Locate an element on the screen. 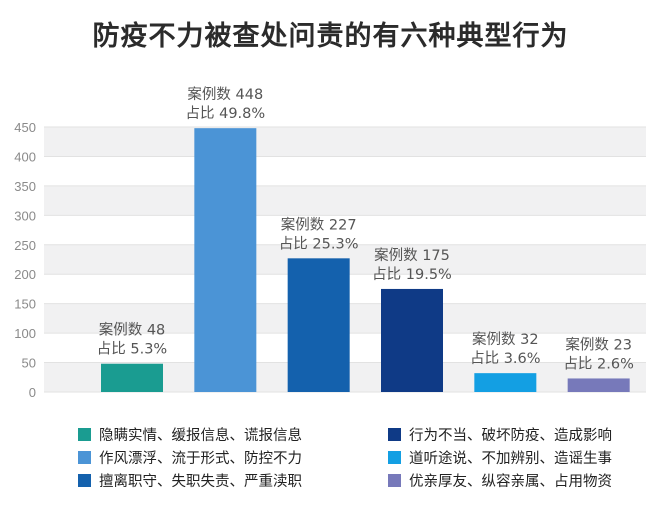 The height and width of the screenshot is (508, 661). bar-value-label: 案例数 23 is located at coordinates (598, 344).